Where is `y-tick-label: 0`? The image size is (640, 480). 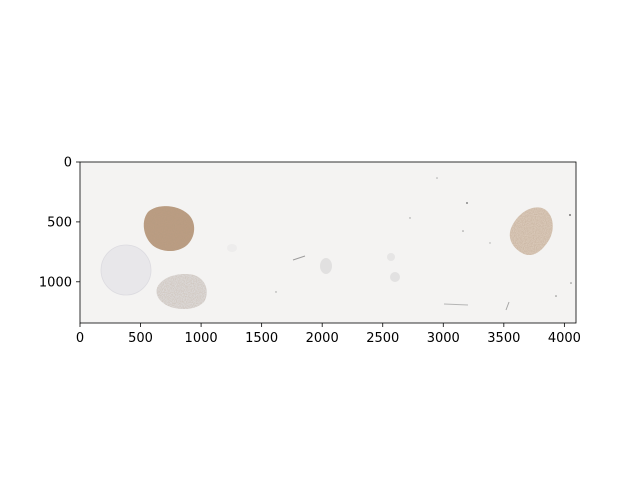 y-tick-label: 0 is located at coordinates (68, 163).